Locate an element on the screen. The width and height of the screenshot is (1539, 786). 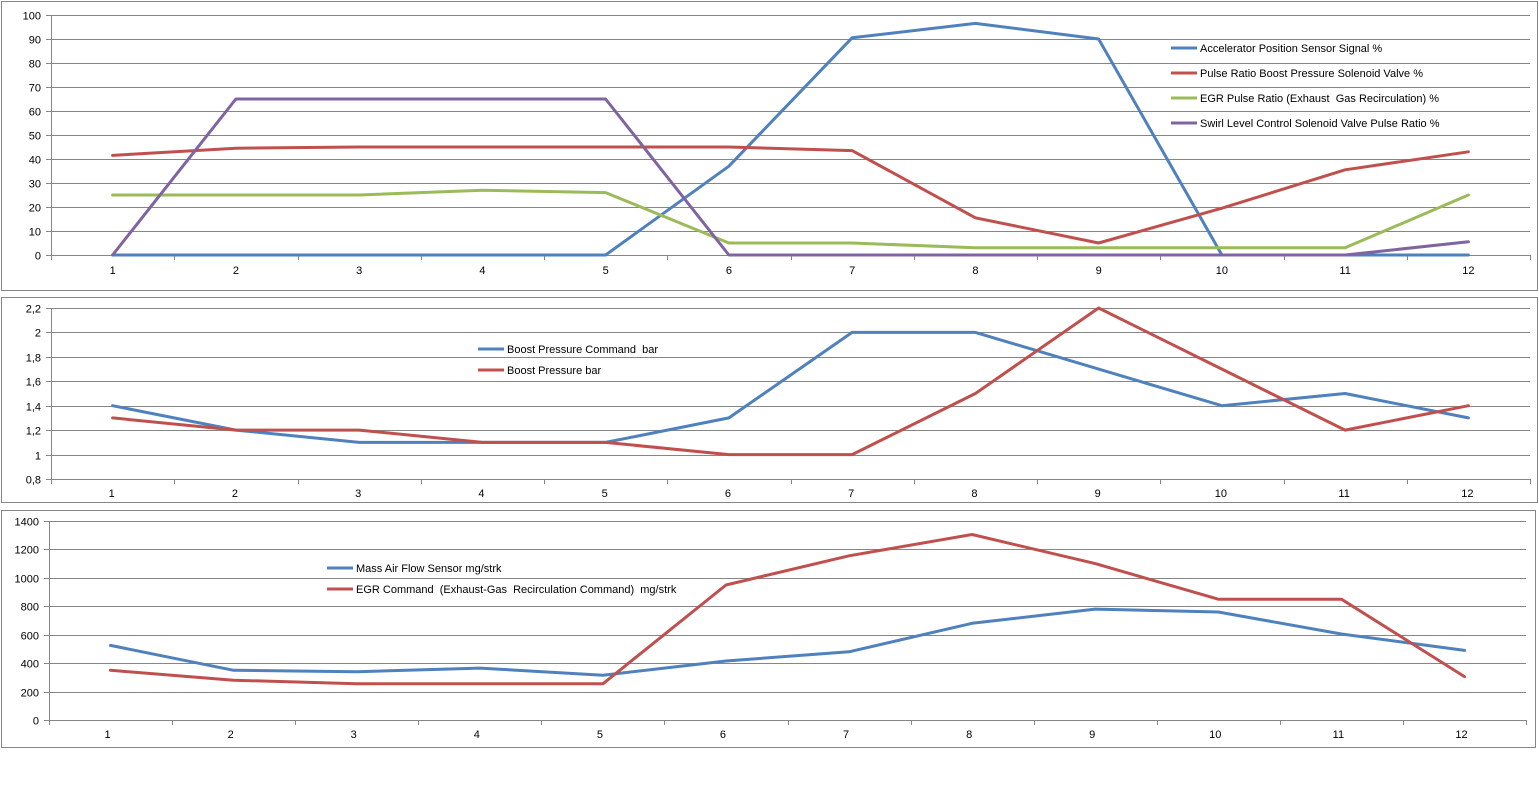
y-tick-label: 1,4 is located at coordinates (33, 408).